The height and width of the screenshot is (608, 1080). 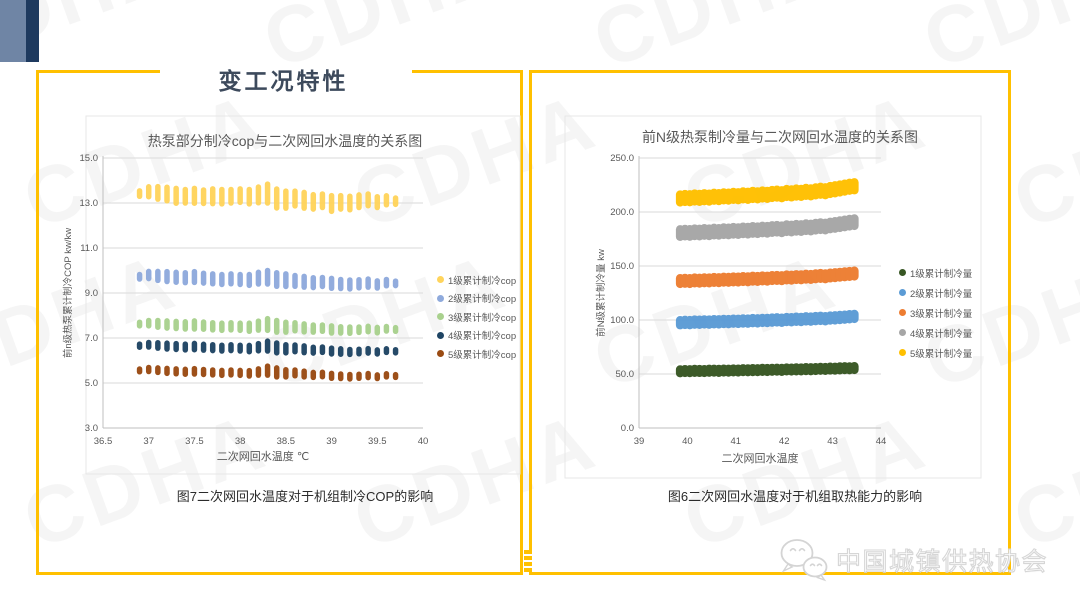 I want to click on corner-bar-dark, so click(x=32, y=31).